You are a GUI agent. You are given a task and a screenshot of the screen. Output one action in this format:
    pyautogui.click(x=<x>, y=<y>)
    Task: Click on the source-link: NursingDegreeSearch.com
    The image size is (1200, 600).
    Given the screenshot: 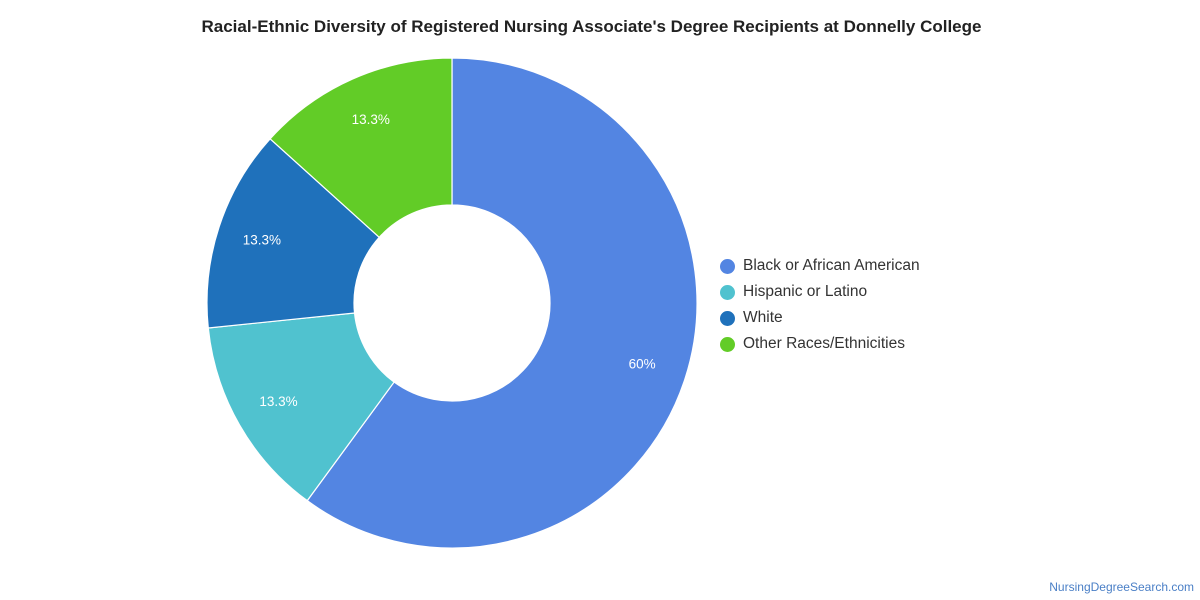 What is the action you would take?
    pyautogui.click(x=1121, y=587)
    